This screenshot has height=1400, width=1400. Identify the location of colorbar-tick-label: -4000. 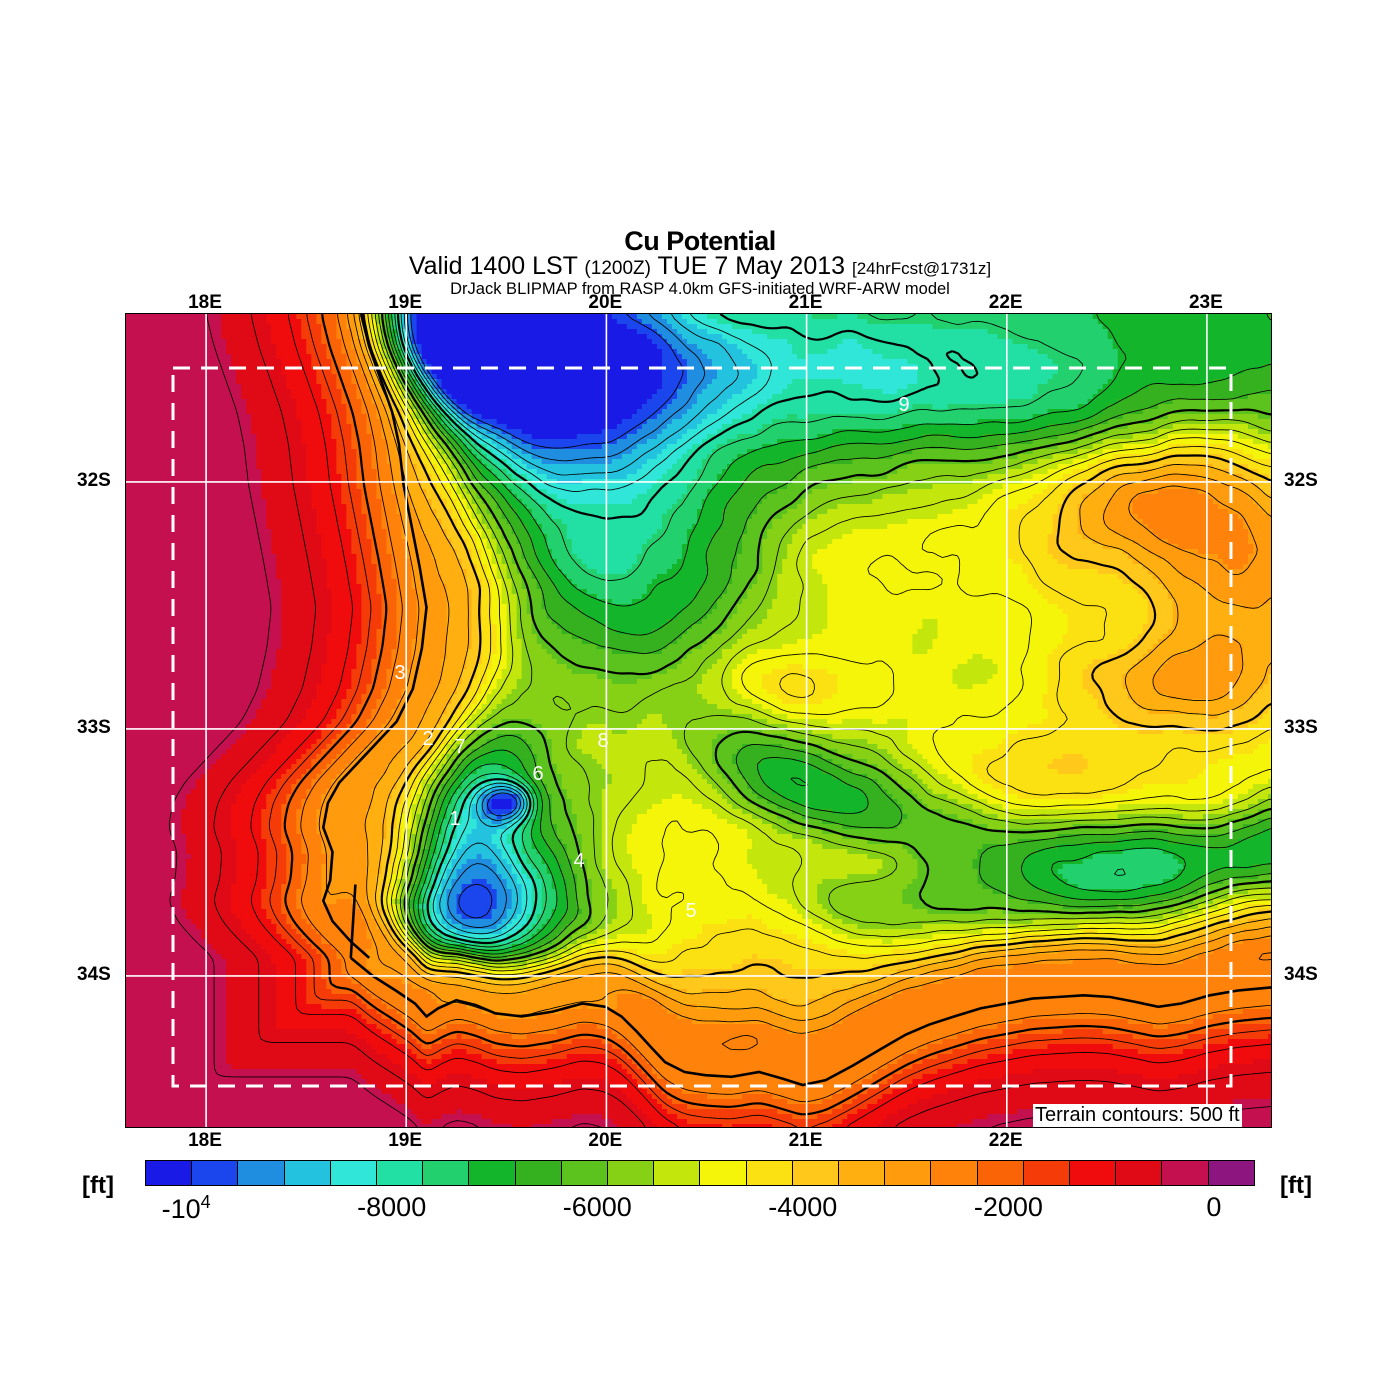
(803, 1207).